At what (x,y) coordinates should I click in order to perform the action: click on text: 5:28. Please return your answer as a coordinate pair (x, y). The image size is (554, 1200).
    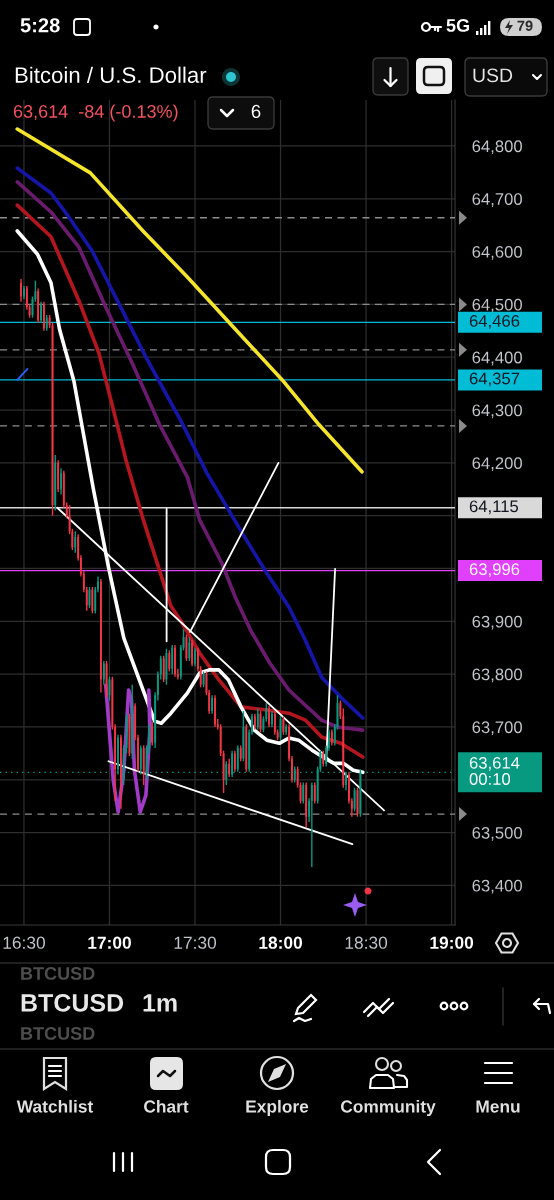
    Looking at the image, I should click on (40, 25).